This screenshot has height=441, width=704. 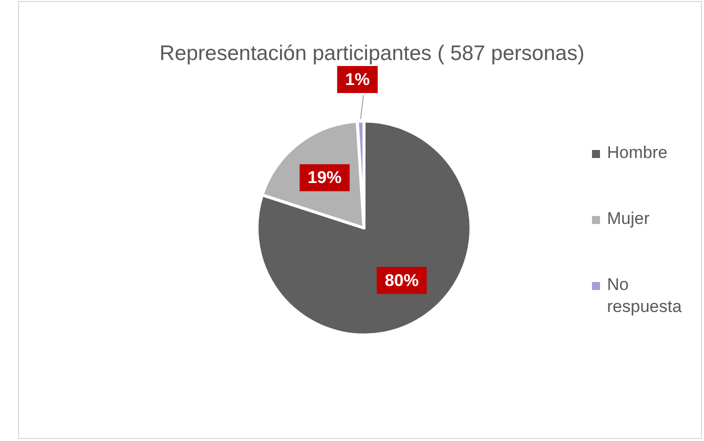 I want to click on legend-label: Mujer, so click(x=628, y=218).